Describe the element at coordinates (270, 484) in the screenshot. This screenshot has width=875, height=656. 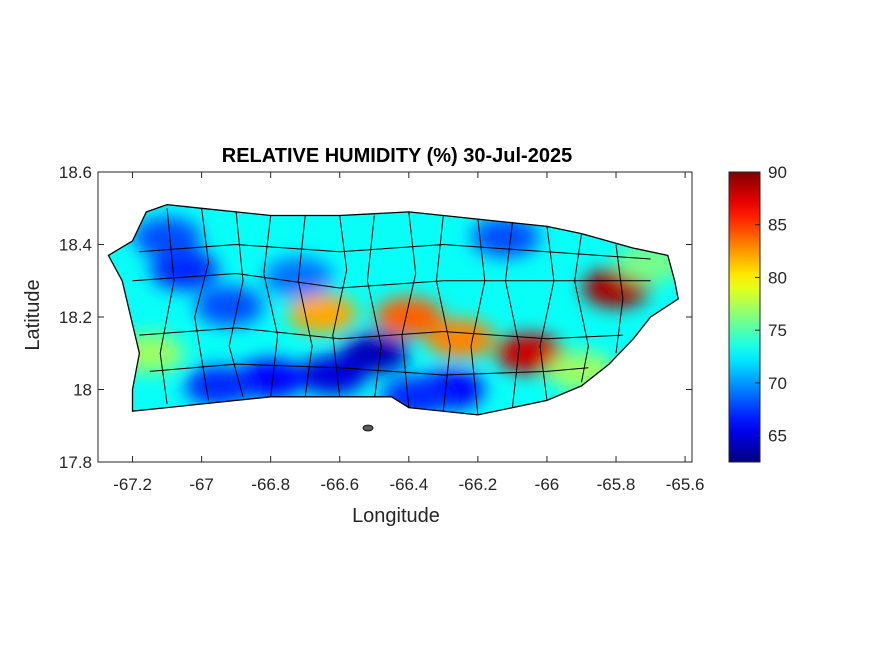
I see `x-tick-label: -66.8` at that location.